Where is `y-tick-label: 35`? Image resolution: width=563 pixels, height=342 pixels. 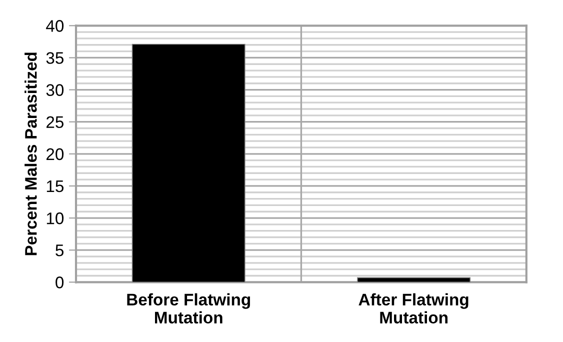
y-tick-label: 35 is located at coordinates (55, 58).